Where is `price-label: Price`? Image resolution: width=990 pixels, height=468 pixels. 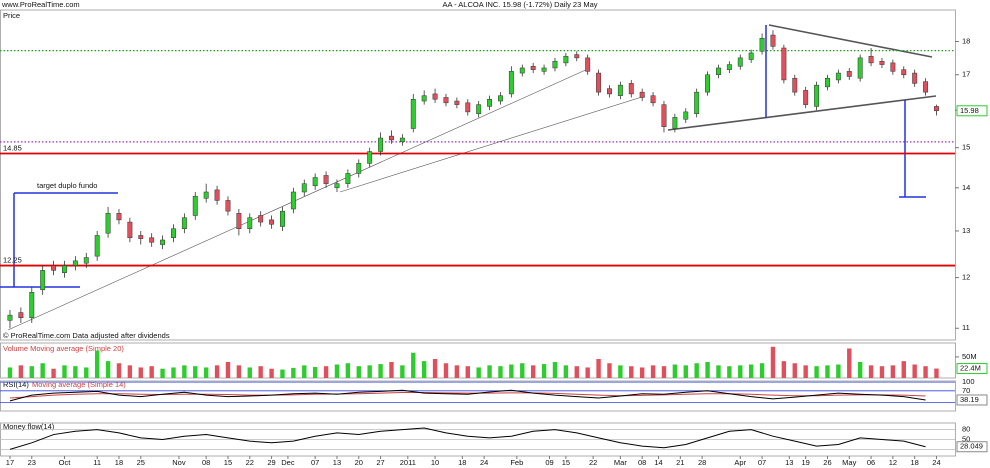
price-label: Price is located at coordinates (11, 15).